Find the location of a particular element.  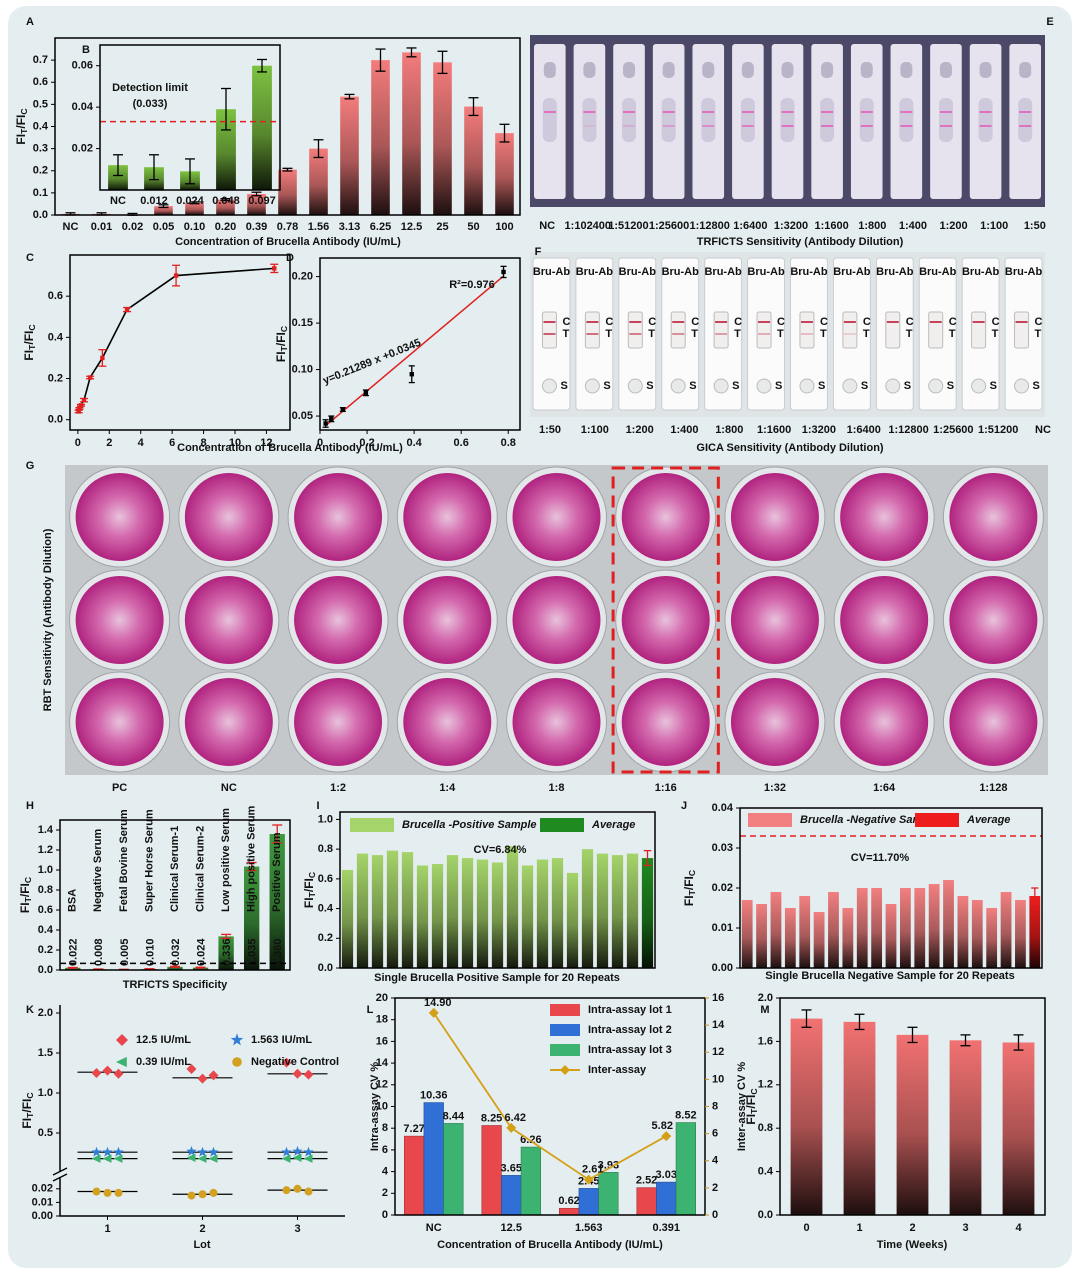

x-tick-label: 0.012 is located at coordinates (154, 201).